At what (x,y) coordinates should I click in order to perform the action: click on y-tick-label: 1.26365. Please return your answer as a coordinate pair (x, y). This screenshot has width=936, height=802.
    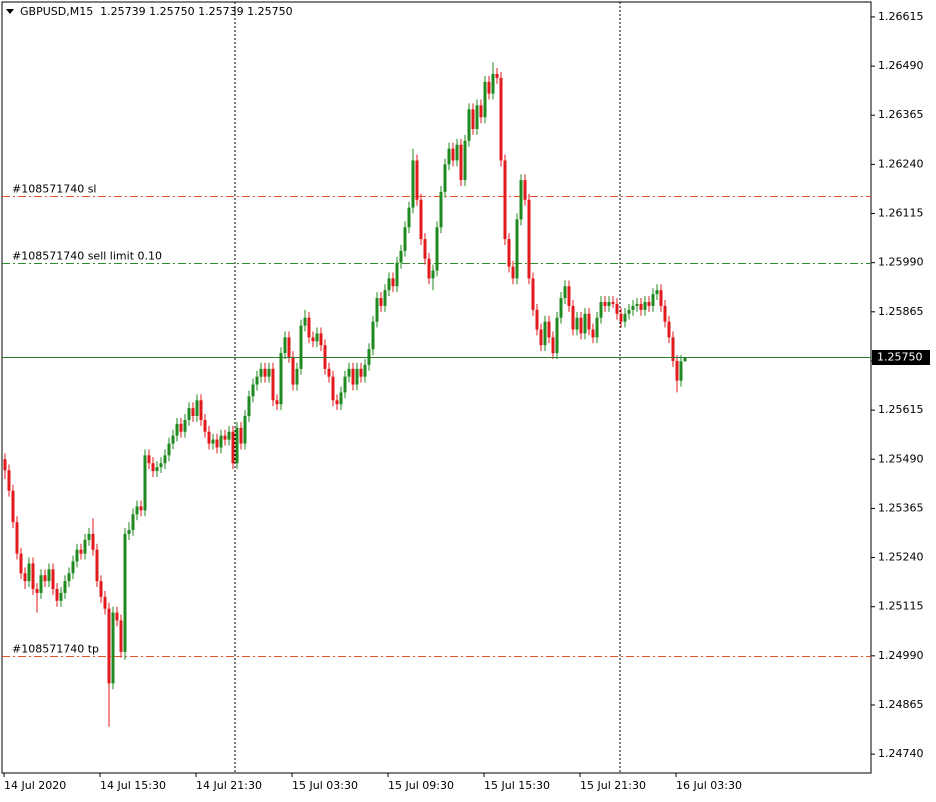
    Looking at the image, I should click on (901, 114).